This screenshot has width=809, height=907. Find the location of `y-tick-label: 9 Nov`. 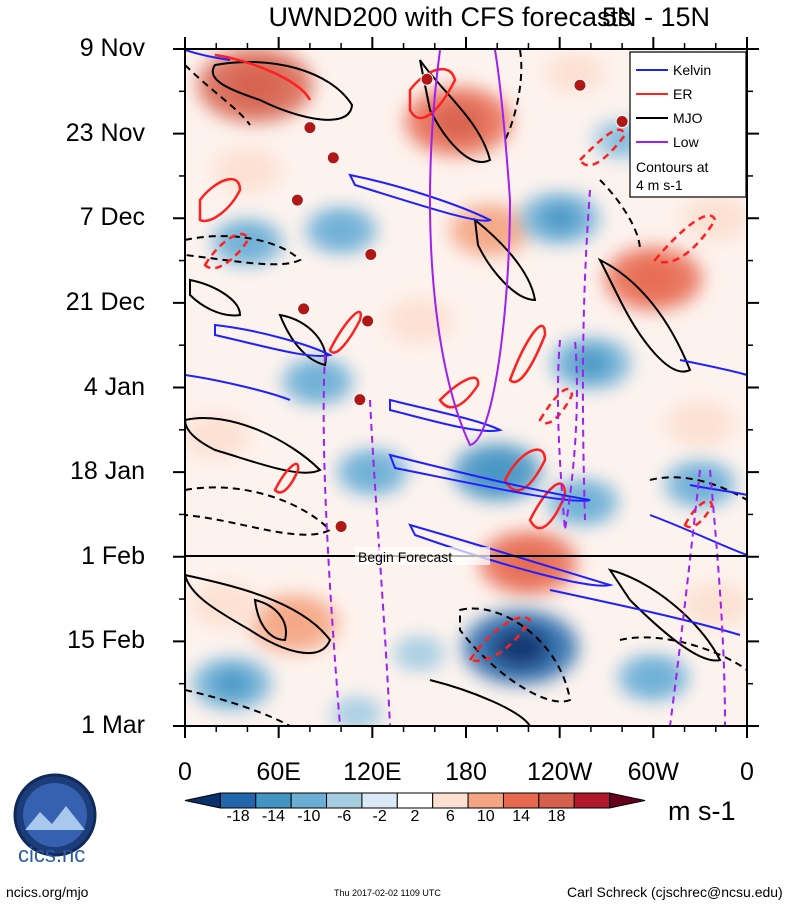

y-tick-label: 9 Nov is located at coordinates (112, 48).